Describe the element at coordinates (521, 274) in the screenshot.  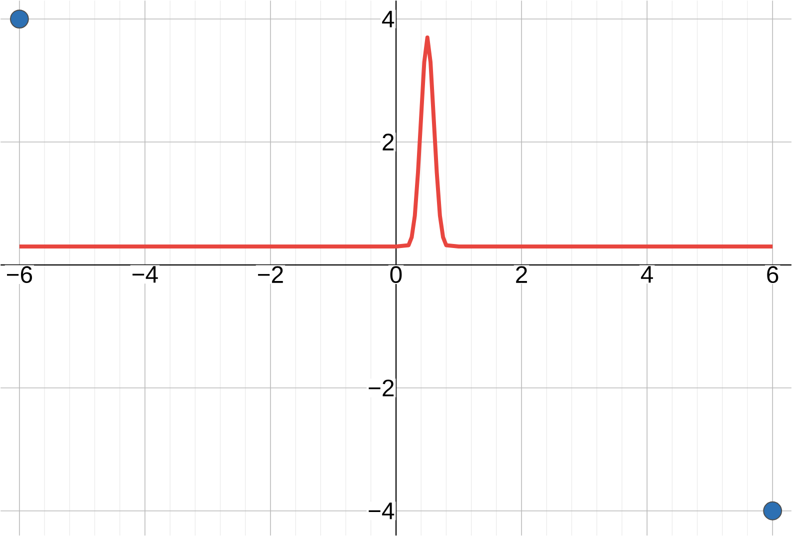
I see `x-tick-label: 2` at that location.